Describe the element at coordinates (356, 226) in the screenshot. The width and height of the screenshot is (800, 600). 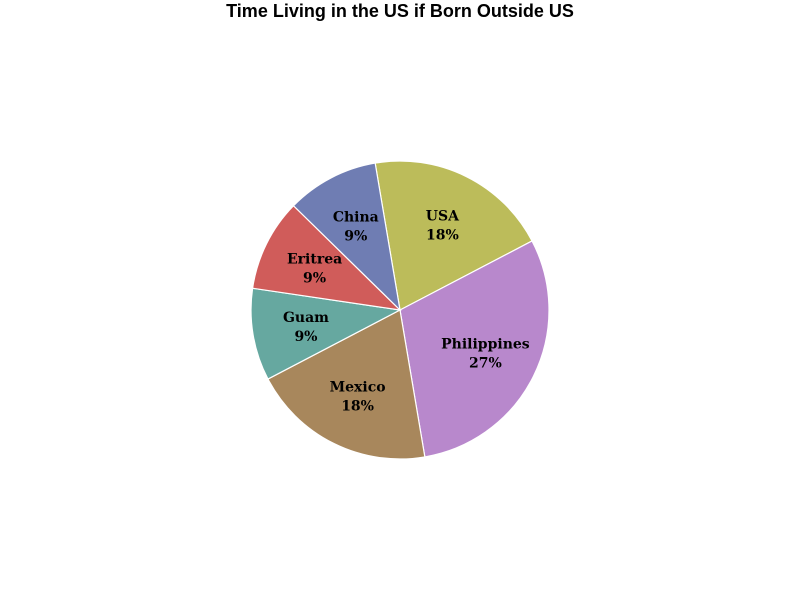
I see `slice-label-china: China 9%` at that location.